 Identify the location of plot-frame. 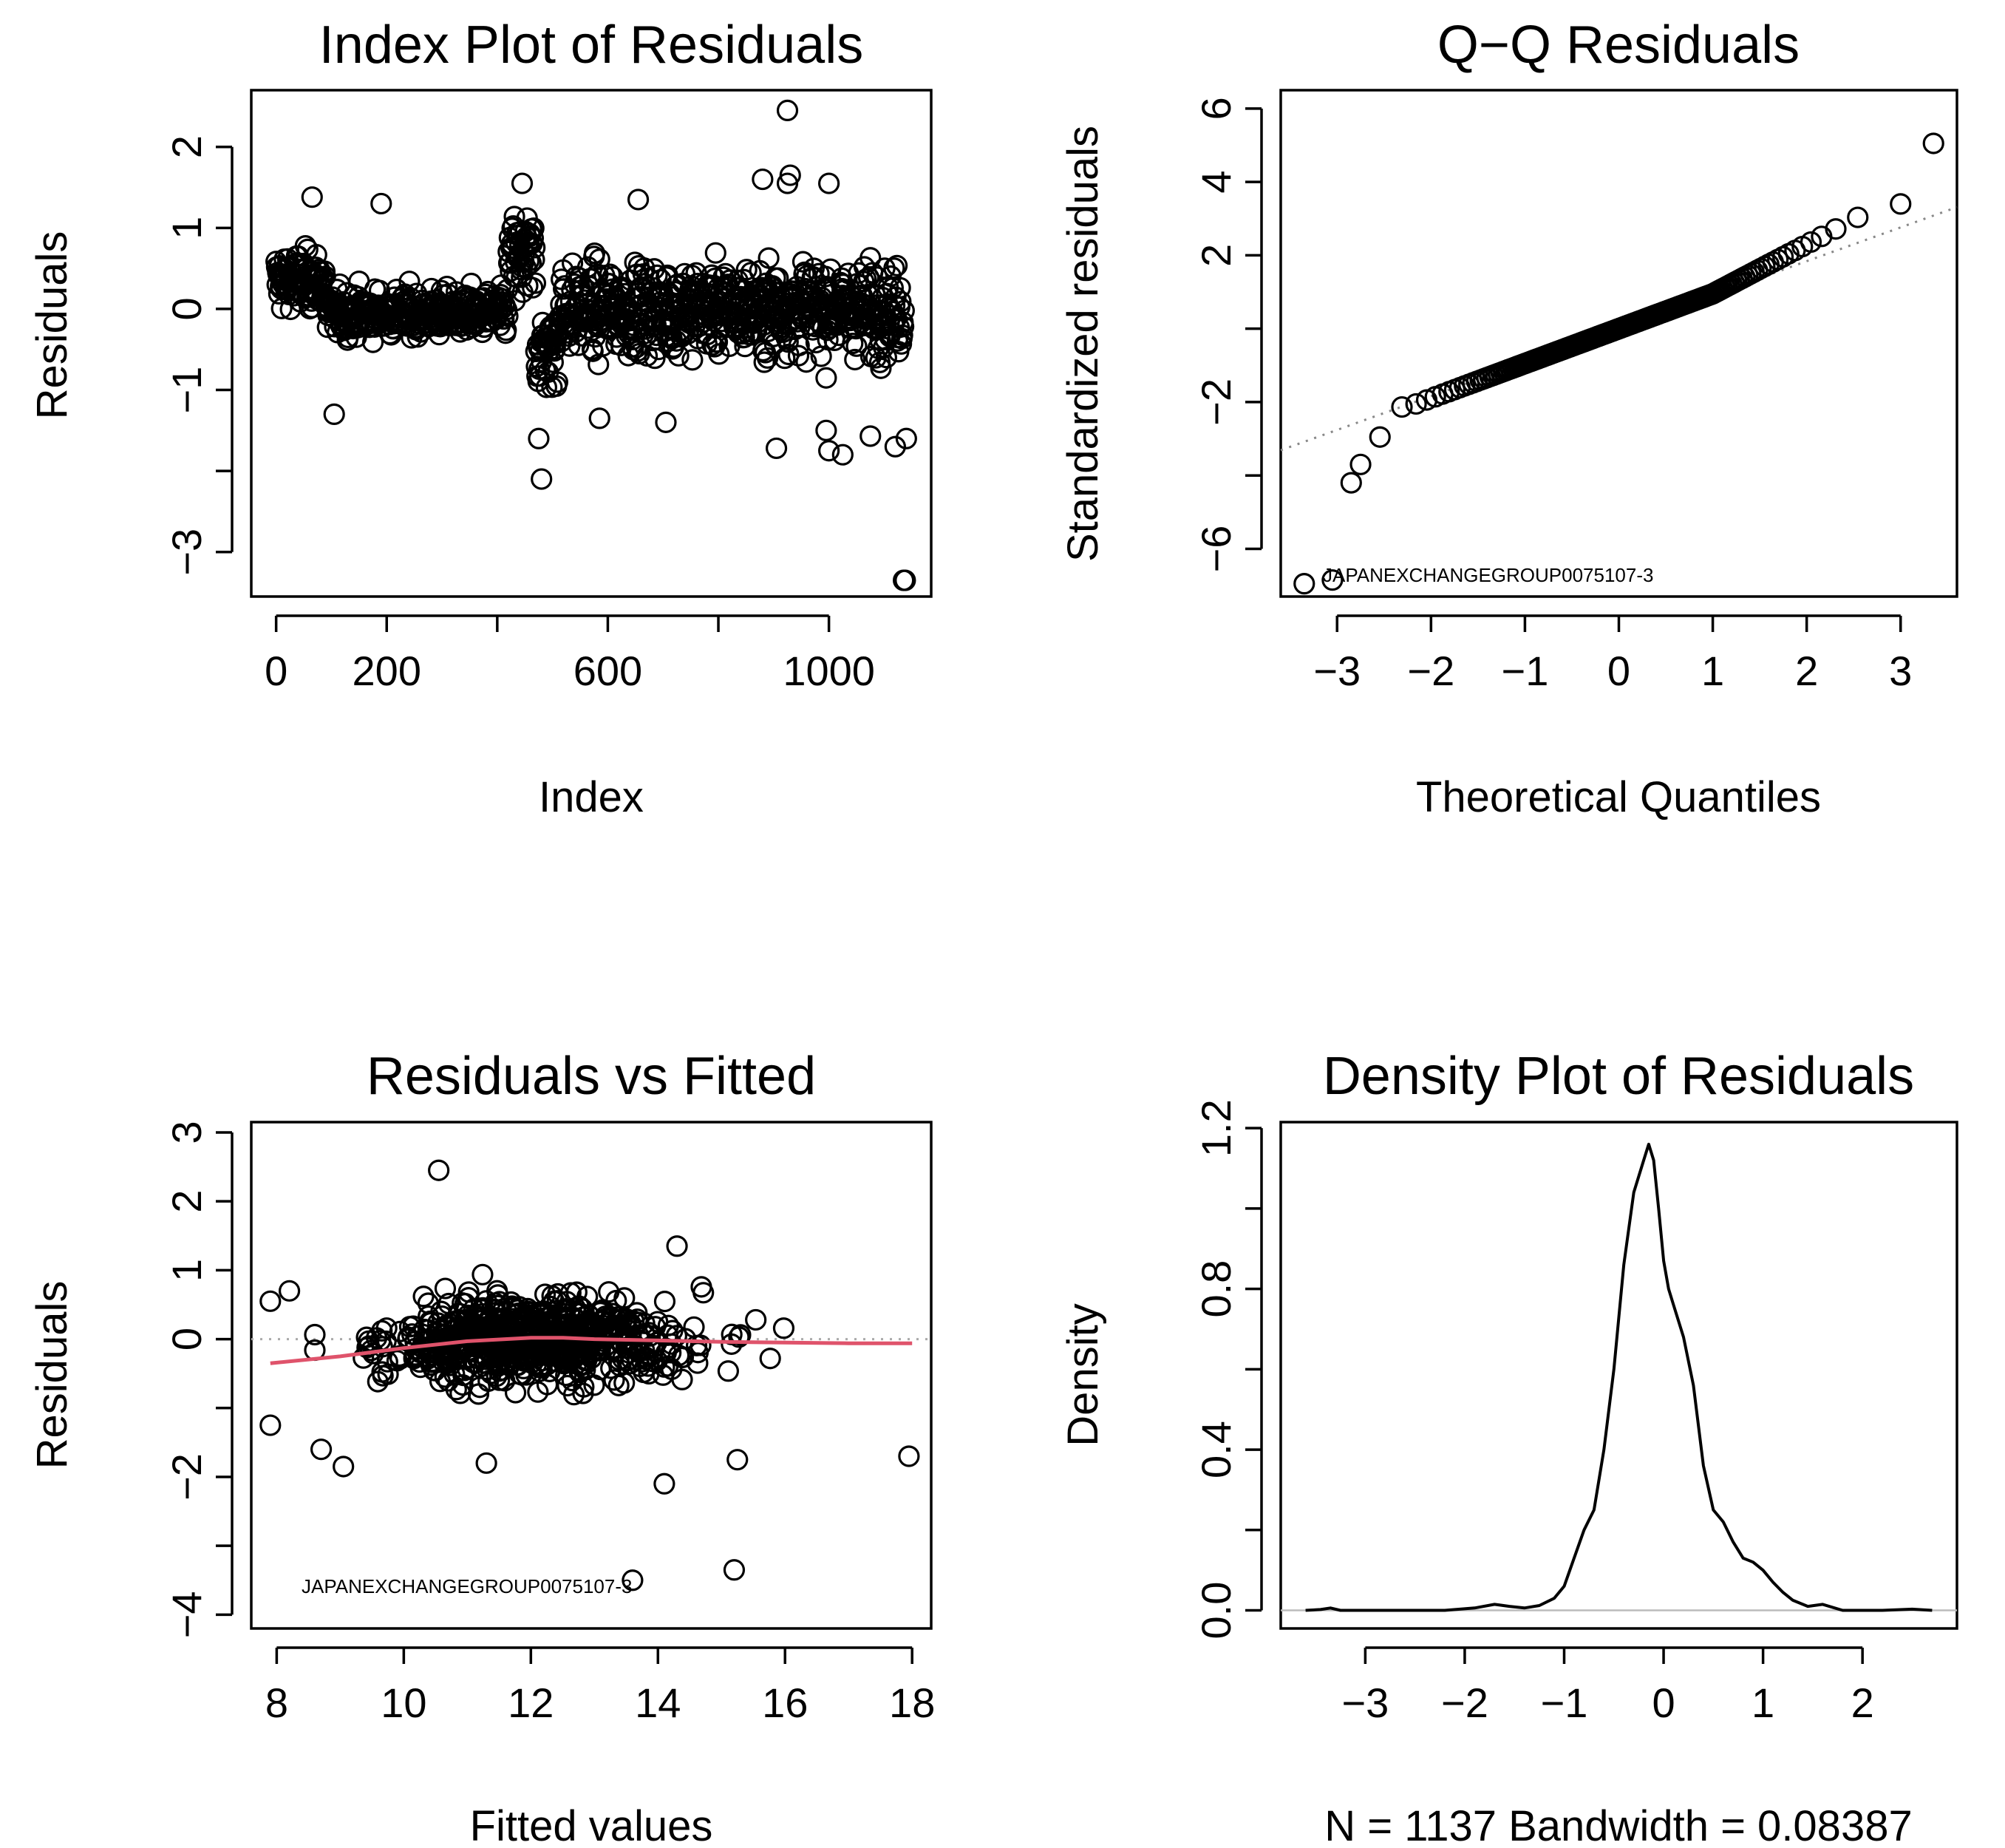
(591, 1375).